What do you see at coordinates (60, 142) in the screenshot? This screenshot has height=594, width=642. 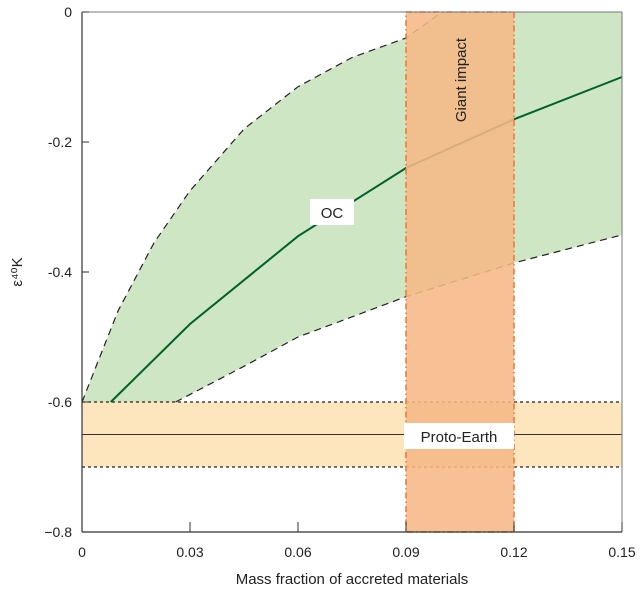 I see `y-tick-label: -0.2` at bounding box center [60, 142].